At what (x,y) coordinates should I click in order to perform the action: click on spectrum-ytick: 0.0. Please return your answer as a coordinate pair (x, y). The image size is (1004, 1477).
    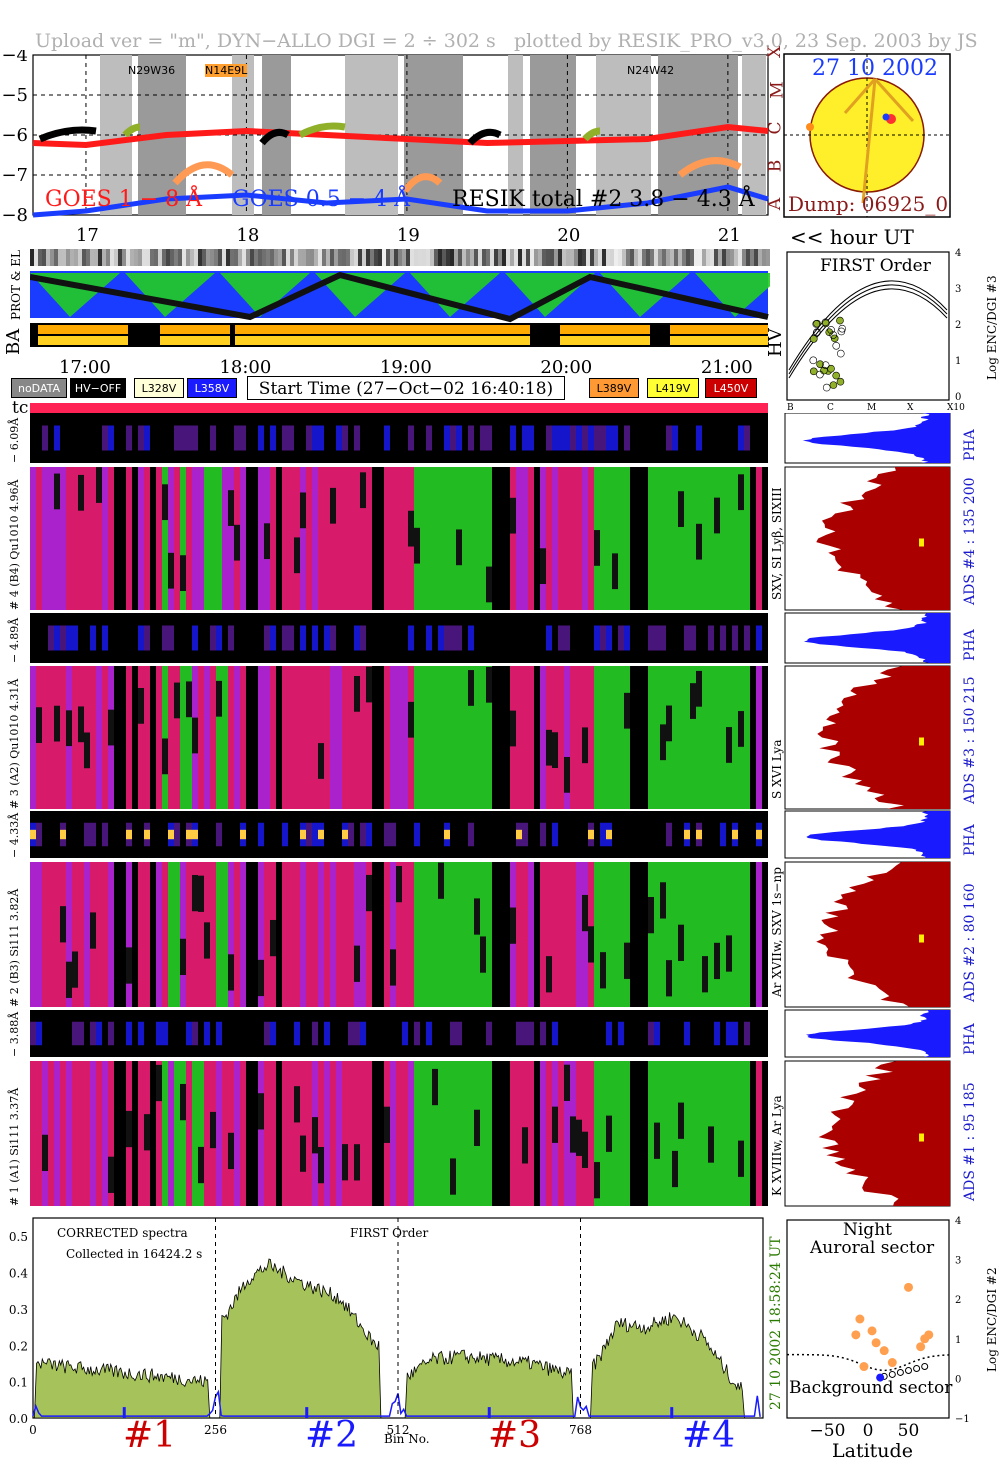
    Looking at the image, I should click on (18, 1419).